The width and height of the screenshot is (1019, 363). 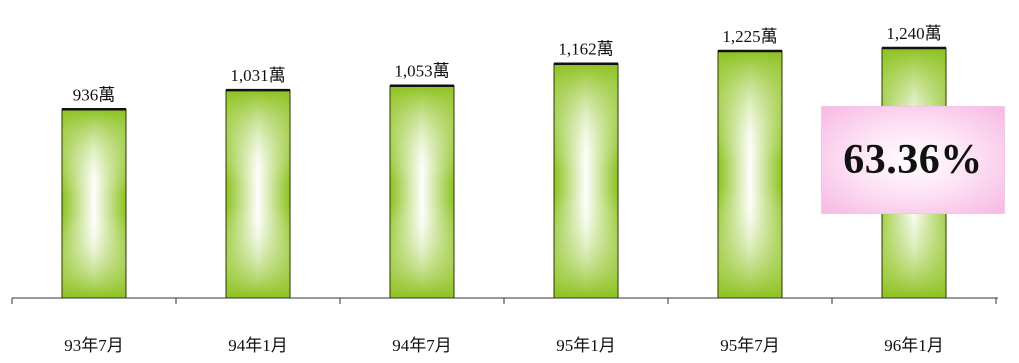 I want to click on x-tick-label: 96年1月, so click(x=914, y=345).